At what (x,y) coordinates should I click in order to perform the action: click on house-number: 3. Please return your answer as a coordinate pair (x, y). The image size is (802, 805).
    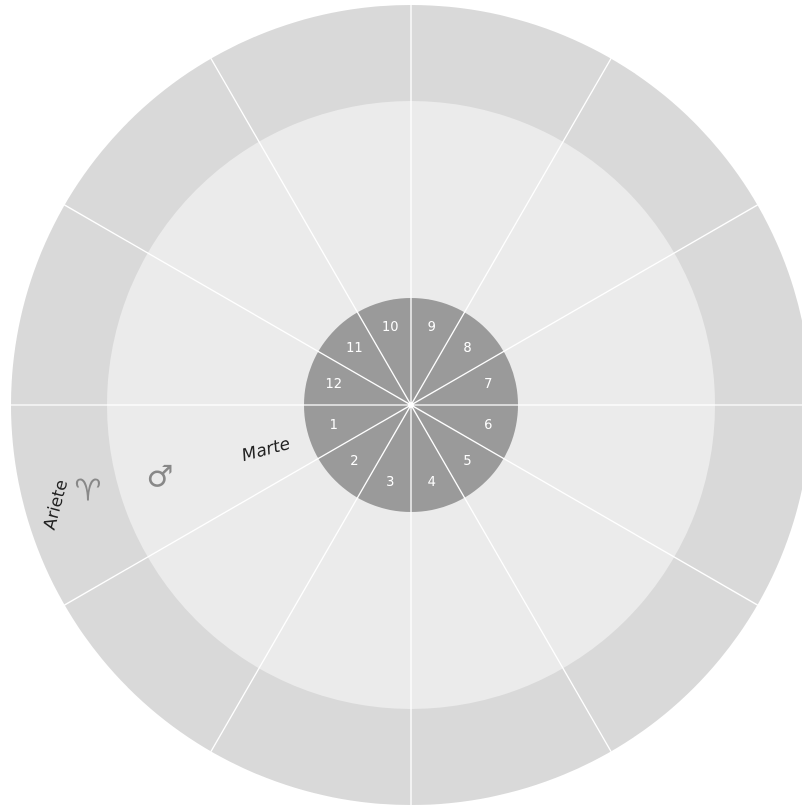
    Looking at the image, I should click on (390, 482).